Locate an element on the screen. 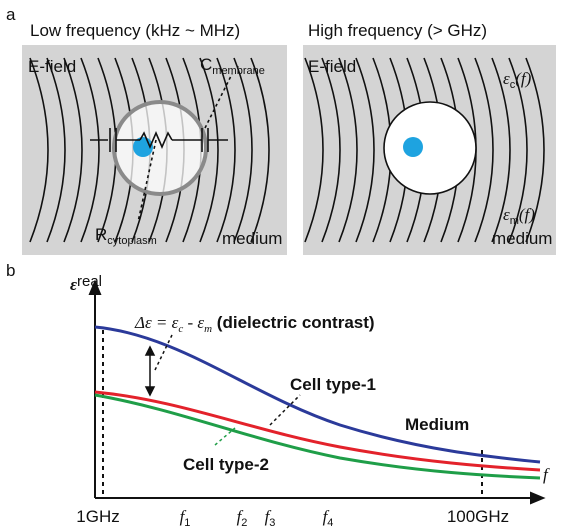 This screenshot has width=561, height=529. tick-text: 100GHz is located at coordinates (478, 516).